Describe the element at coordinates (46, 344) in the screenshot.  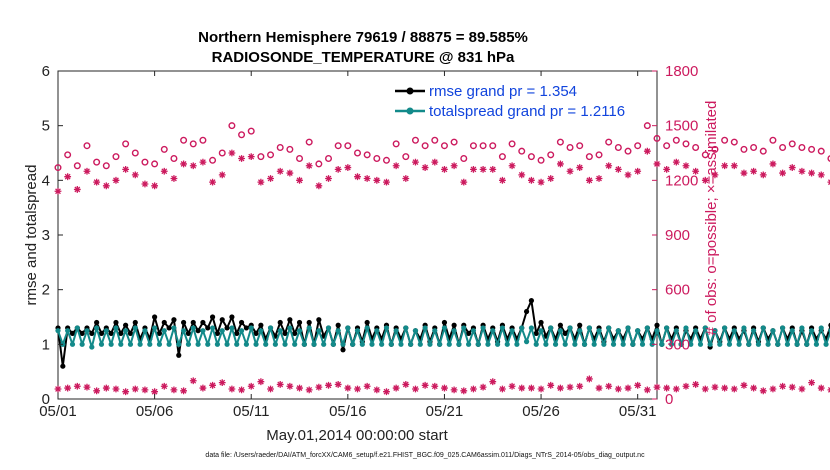
I see `y-tick-label: 1` at that location.